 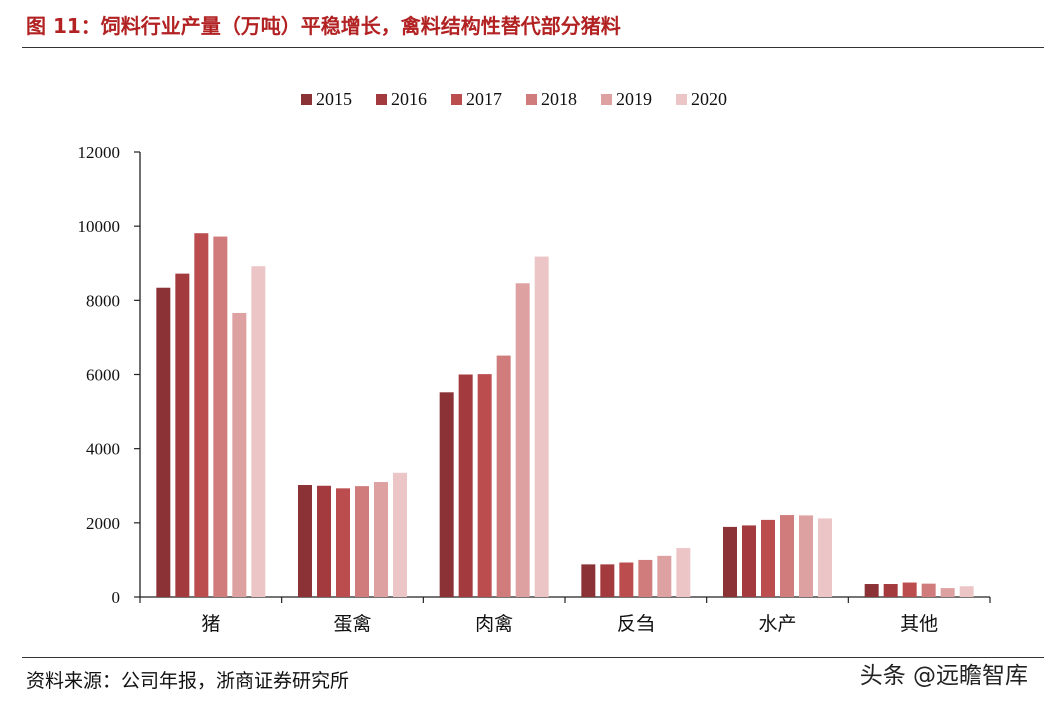 I want to click on y-axis: 0 2000 4000 6000 8000 10000 12000, so click(x=109, y=375).